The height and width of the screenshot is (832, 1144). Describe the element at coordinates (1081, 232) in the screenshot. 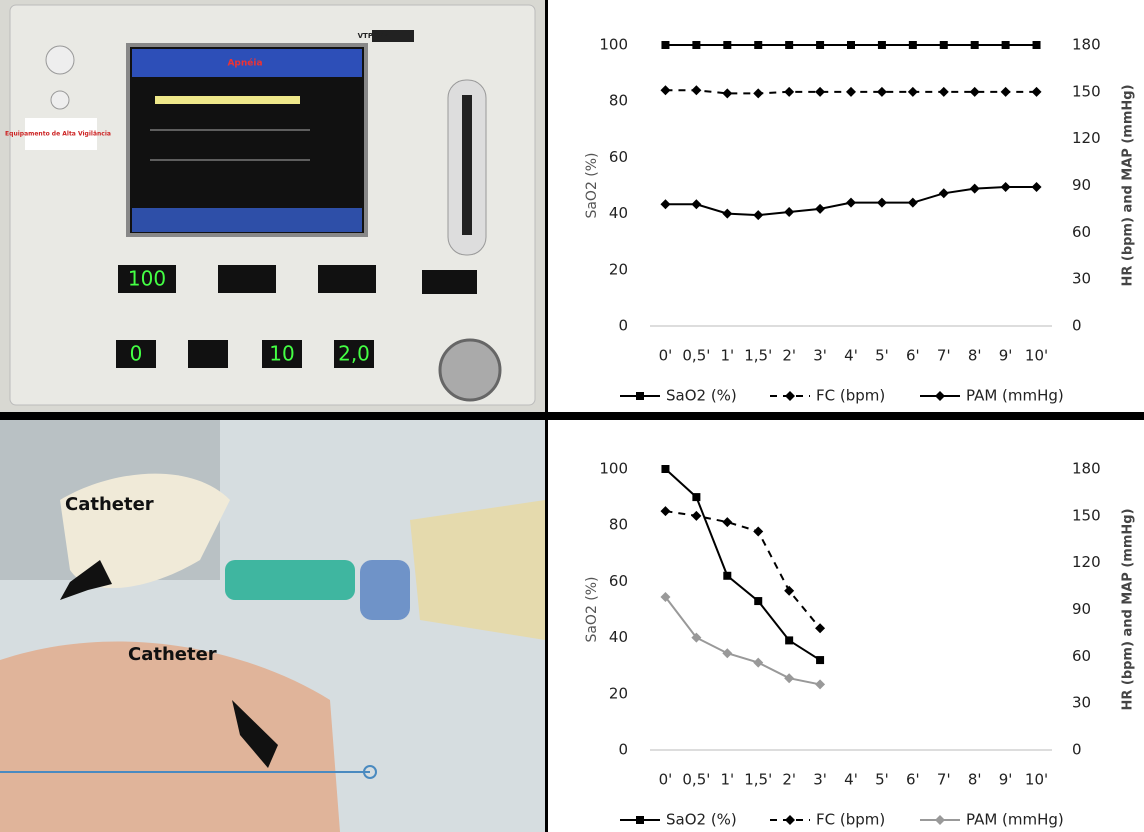

I see `y2-tick-label: 60` at that location.